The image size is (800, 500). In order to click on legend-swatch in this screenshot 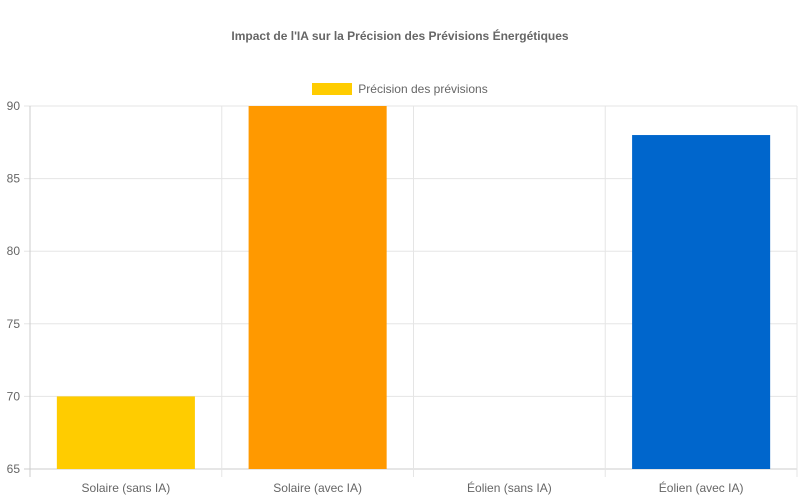, I will do `click(332, 89)`.